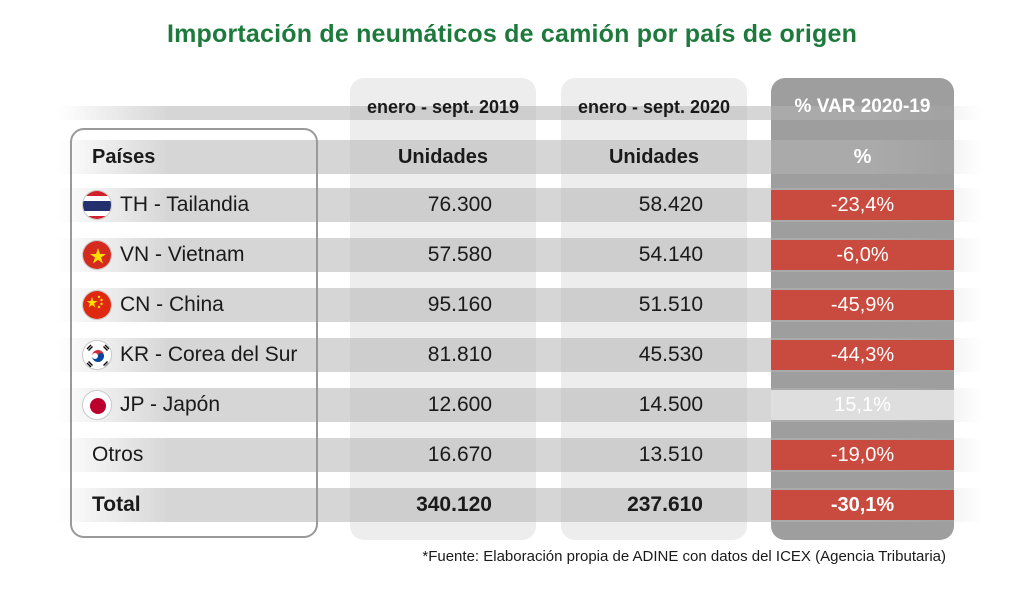 Image resolution: width=1024 pixels, height=605 pixels. Describe the element at coordinates (459, 404) in the screenshot. I see `value-2019: 12.600` at that location.